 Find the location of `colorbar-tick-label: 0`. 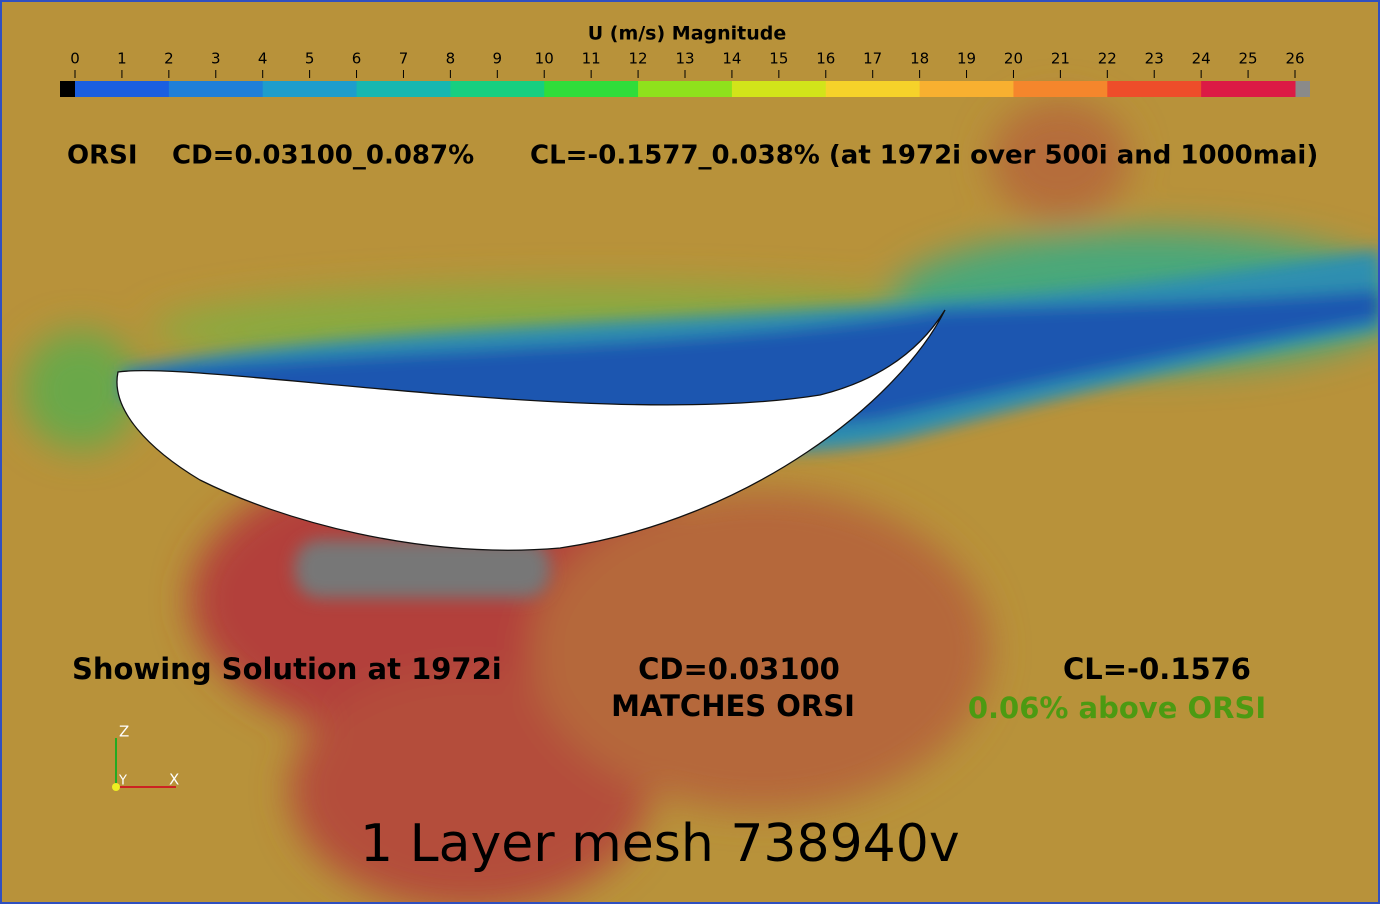

colorbar-tick-label: 0 is located at coordinates (75, 59).